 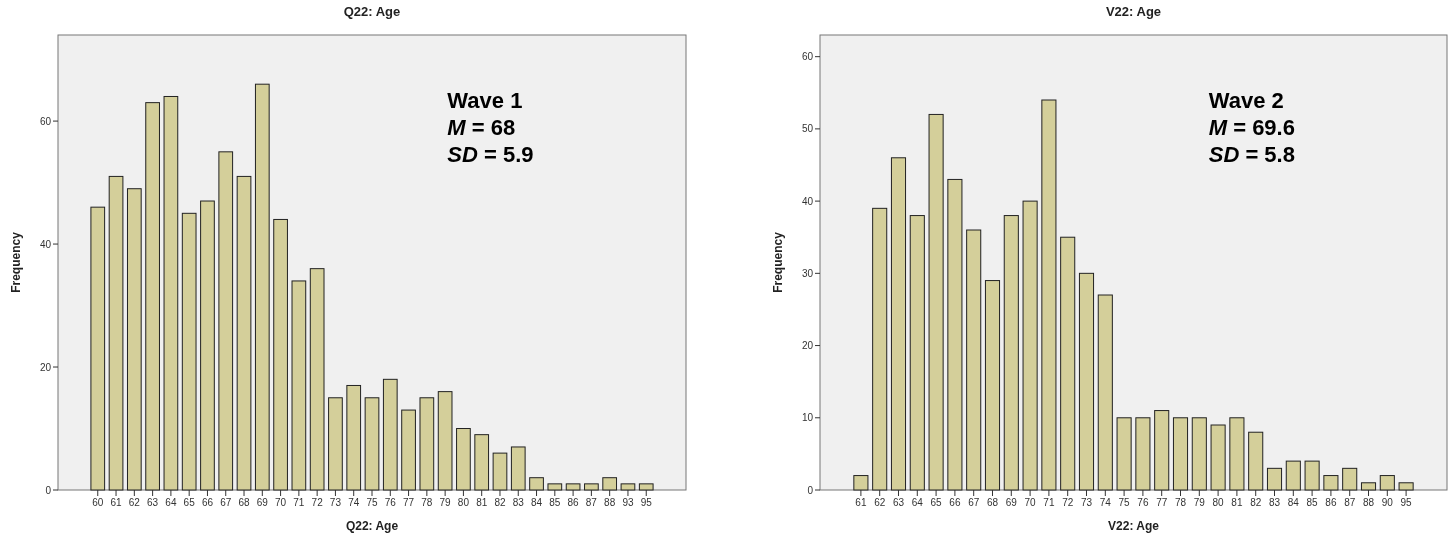 What do you see at coordinates (810, 490) in the screenshot?
I see `y-tick-label: 0` at bounding box center [810, 490].